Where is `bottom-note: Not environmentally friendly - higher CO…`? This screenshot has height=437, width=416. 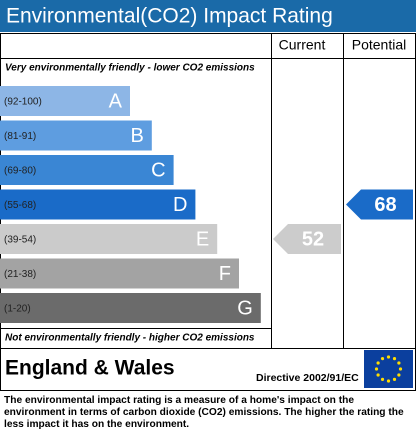 bottom-note: Not environmentally friendly - higher CO… is located at coordinates (130, 338).